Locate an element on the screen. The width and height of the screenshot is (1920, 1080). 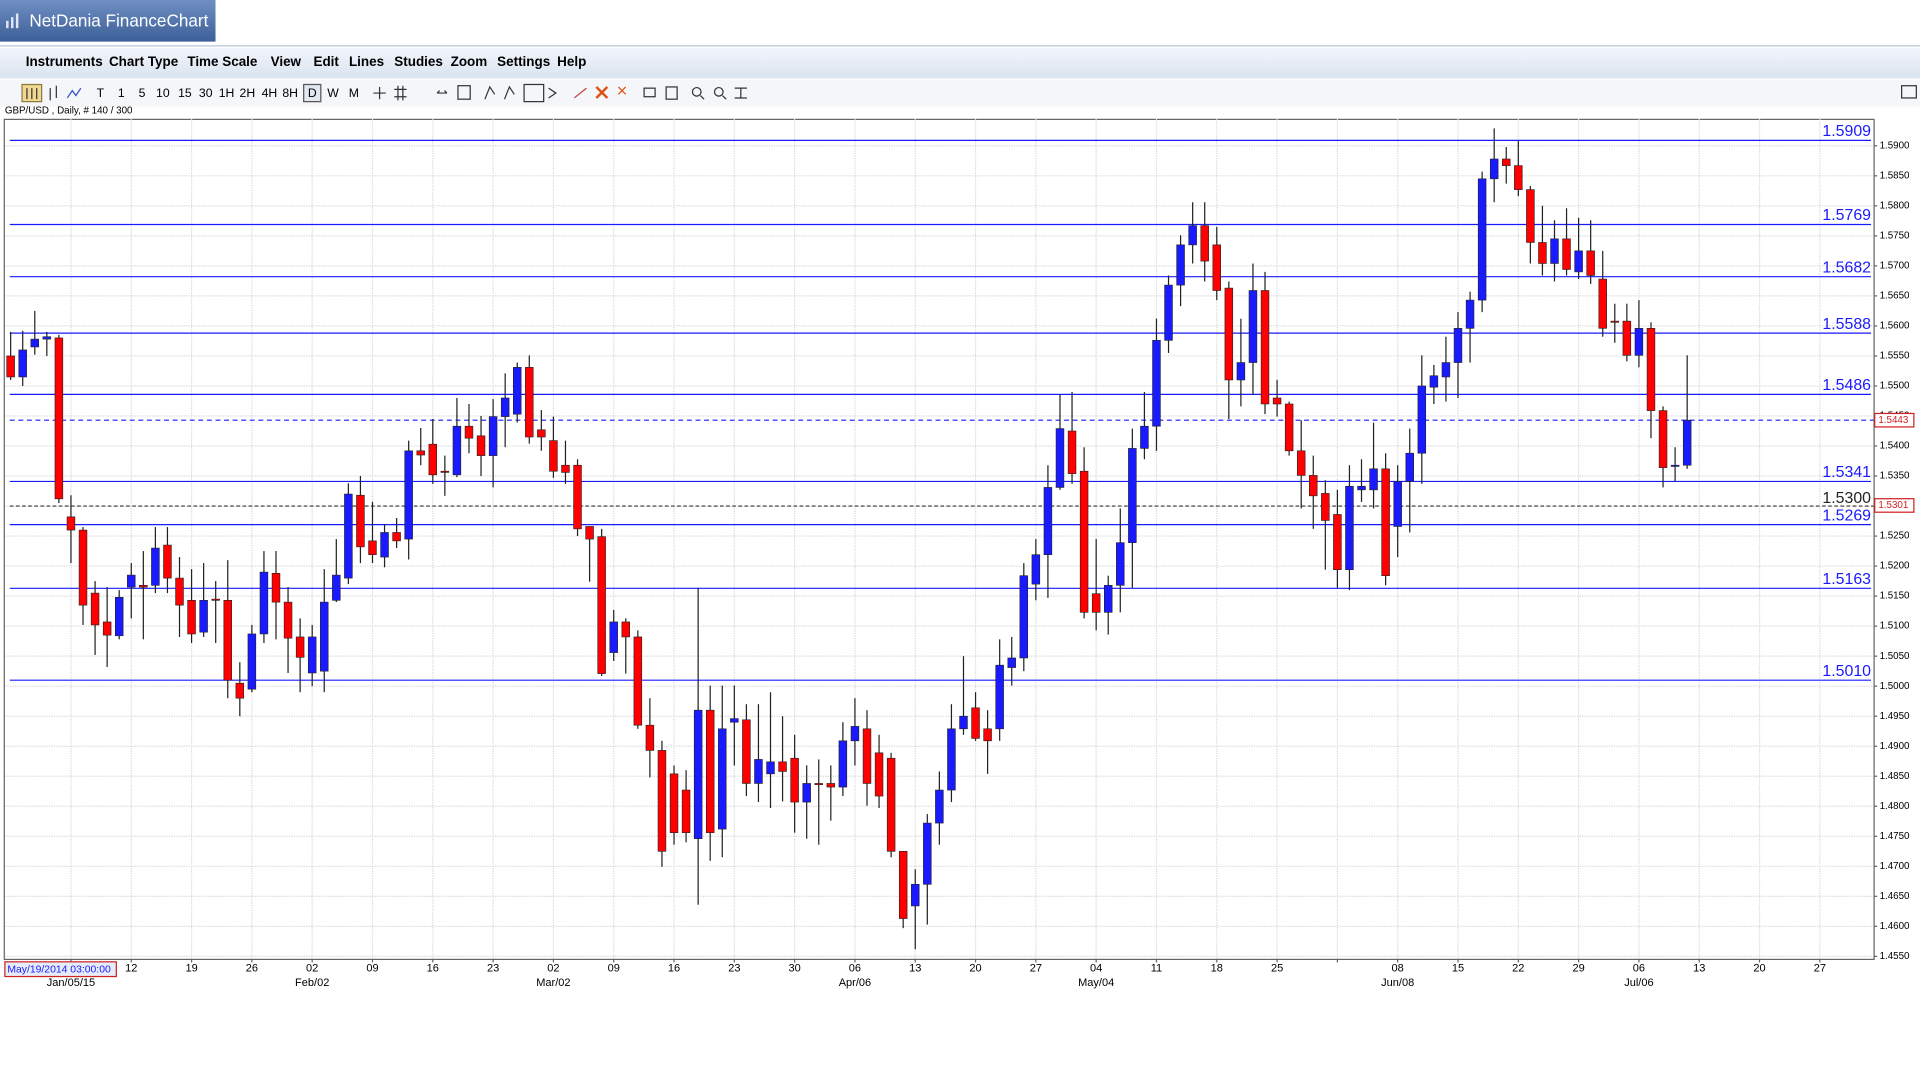
toolbar-button: 4H is located at coordinates (270, 93).